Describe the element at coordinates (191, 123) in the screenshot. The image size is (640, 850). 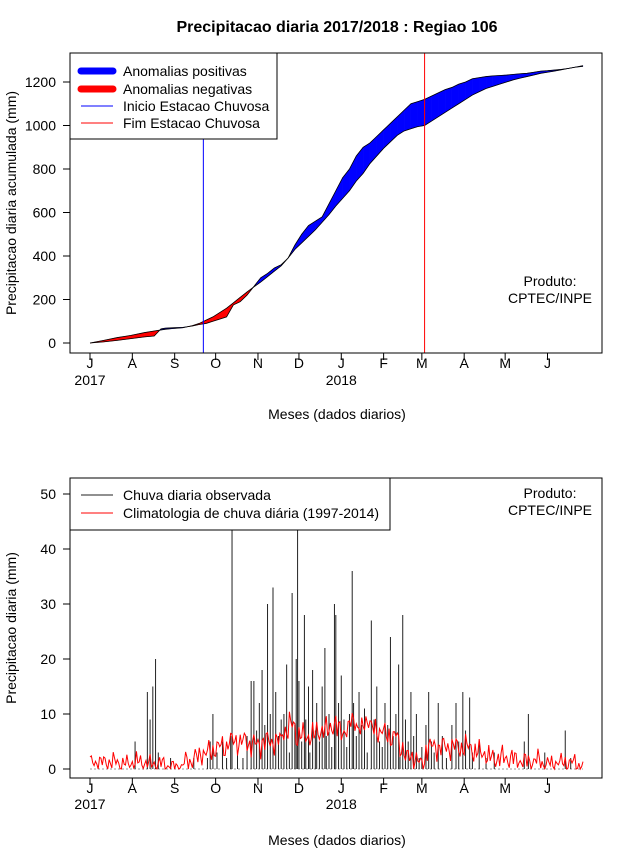
I see `legend-label-end: Fim Estacao Chuvosa` at that location.